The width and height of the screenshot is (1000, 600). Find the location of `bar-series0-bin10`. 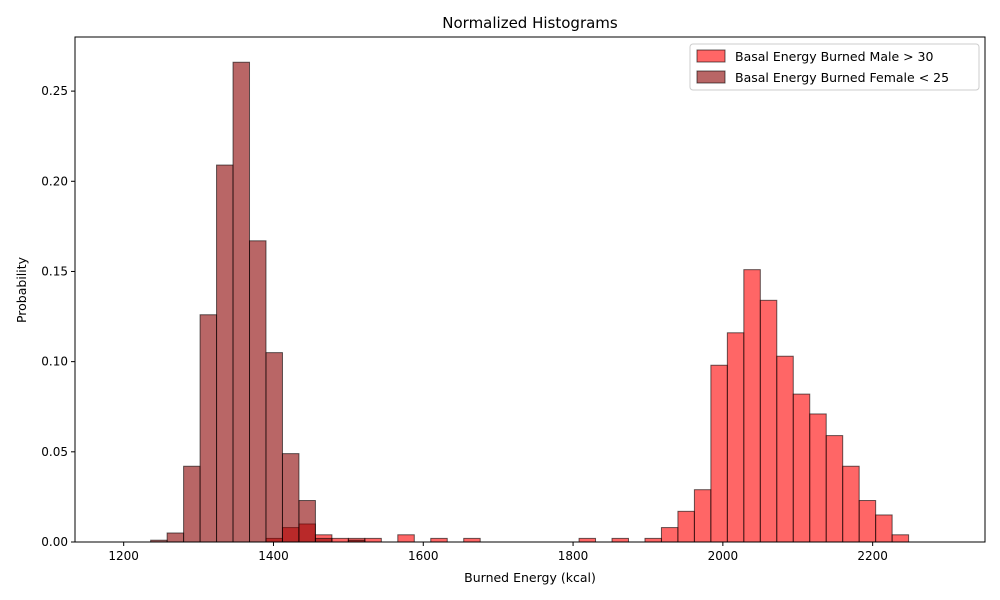

bar-series0-bin10 is located at coordinates (439, 540).